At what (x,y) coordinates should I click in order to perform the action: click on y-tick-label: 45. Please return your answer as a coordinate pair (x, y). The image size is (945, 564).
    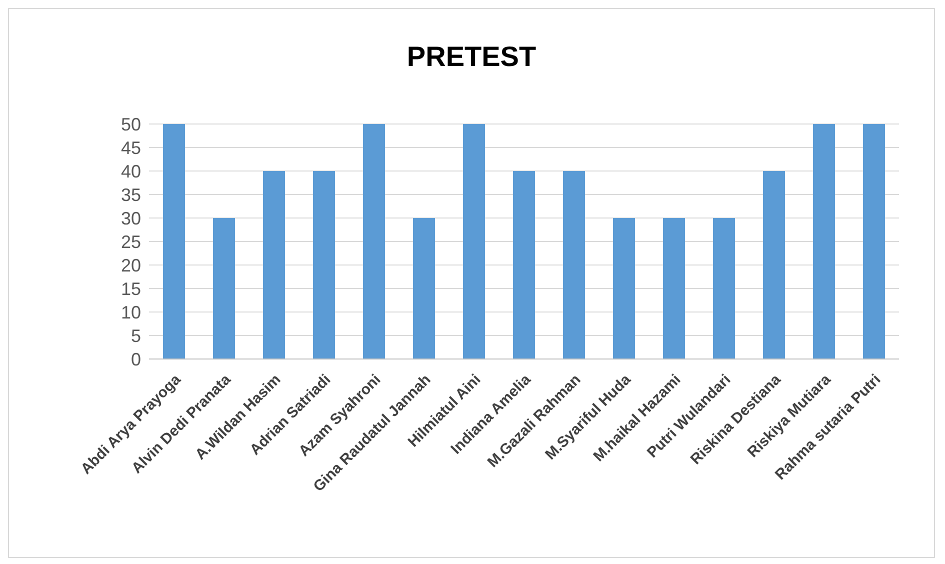
    Looking at the image, I should click on (130, 148).